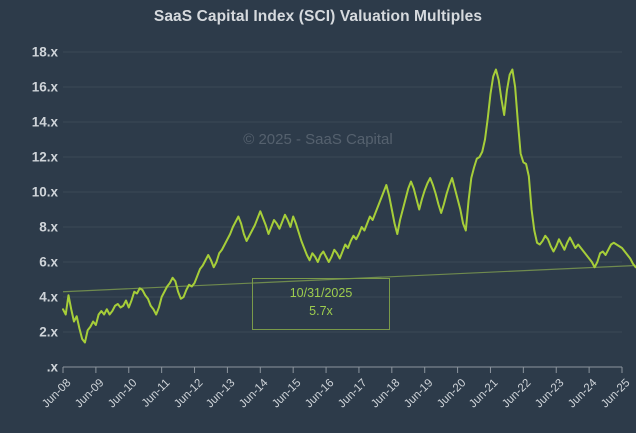 The width and height of the screenshot is (636, 433). What do you see at coordinates (52, 367) in the screenshot?
I see `y-axis-tick-label: .x` at bounding box center [52, 367].